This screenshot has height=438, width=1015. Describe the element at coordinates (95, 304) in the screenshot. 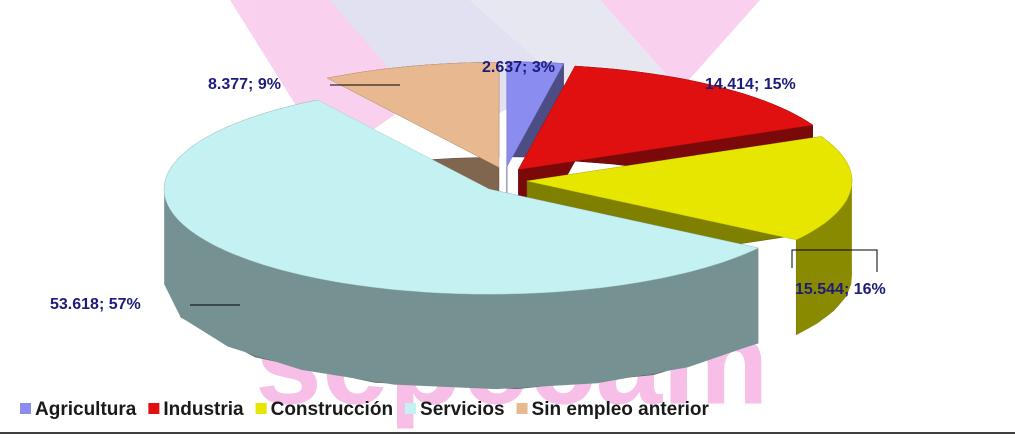

I see `data-label: 53.618; 57%` at that location.